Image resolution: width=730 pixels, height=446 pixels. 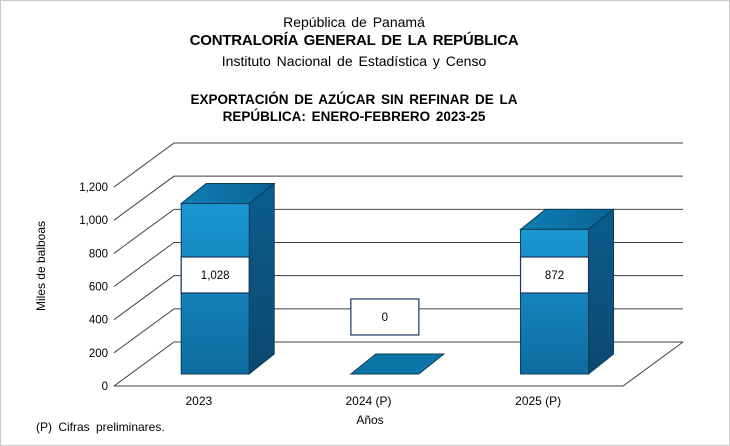 I want to click on bar-2024P, so click(x=397, y=364).